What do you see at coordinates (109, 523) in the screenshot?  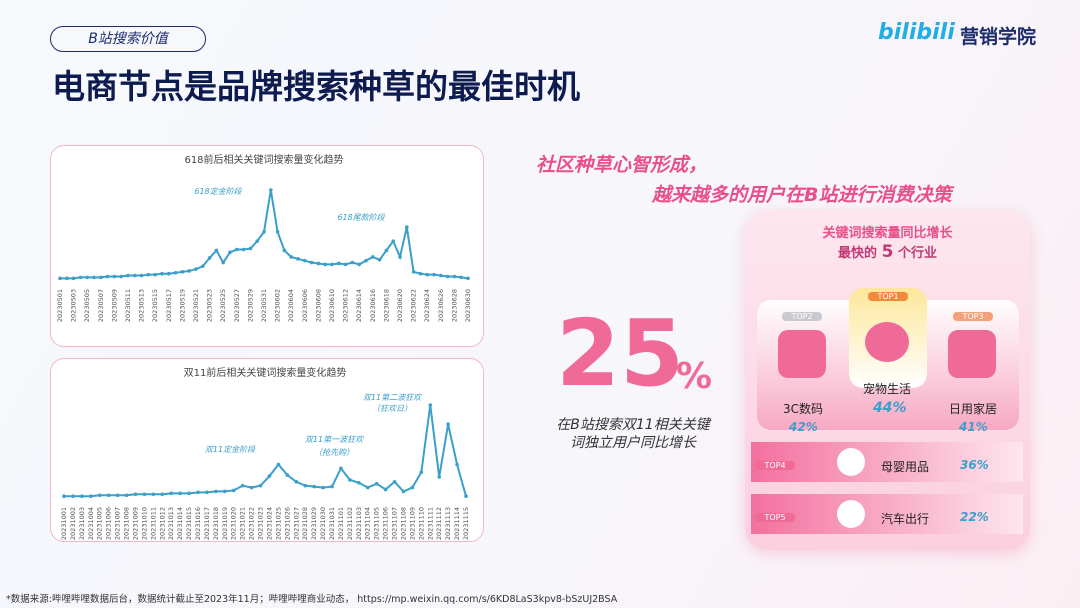 I see `x-tick-label: 20231006` at bounding box center [109, 523].